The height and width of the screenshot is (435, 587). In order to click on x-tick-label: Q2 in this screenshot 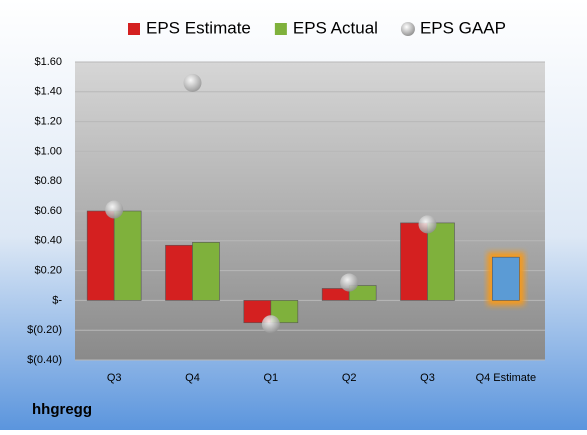, I will do `click(349, 378)`.